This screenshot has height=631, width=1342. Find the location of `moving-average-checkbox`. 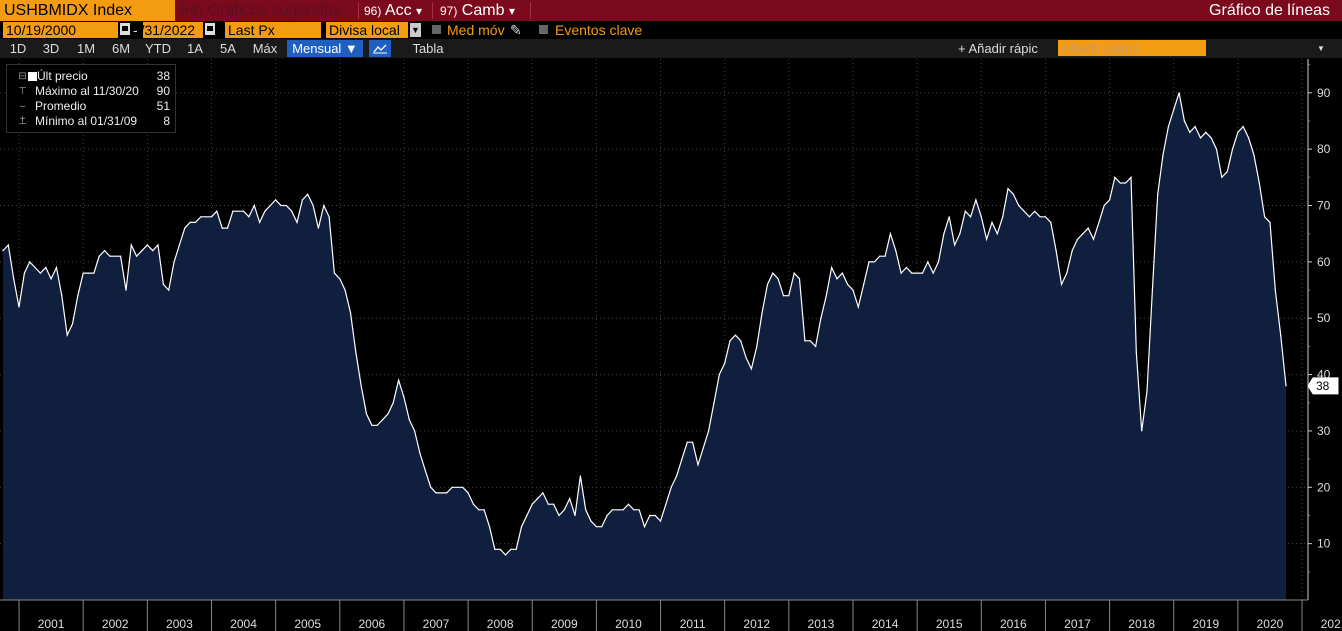

moving-average-checkbox is located at coordinates (436, 29).